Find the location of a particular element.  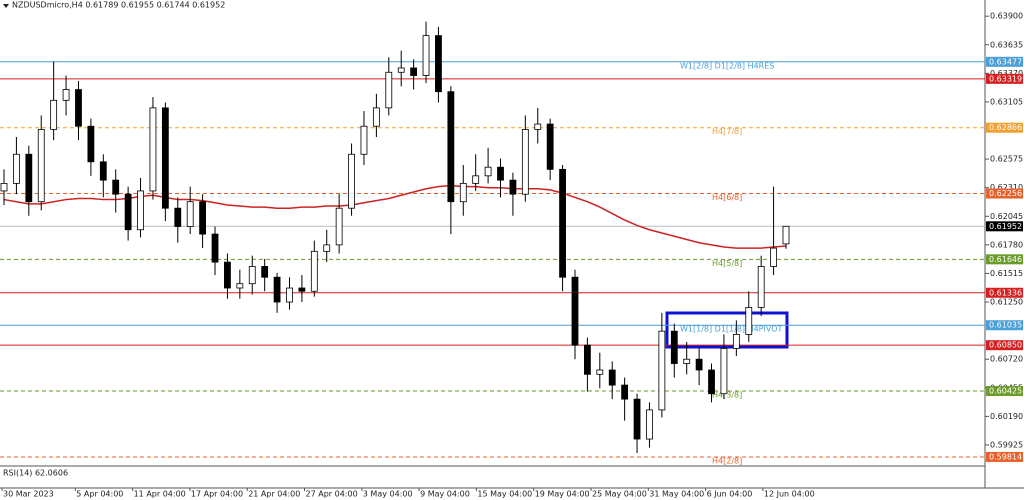

level-name: H4[7/8] is located at coordinates (727, 131).